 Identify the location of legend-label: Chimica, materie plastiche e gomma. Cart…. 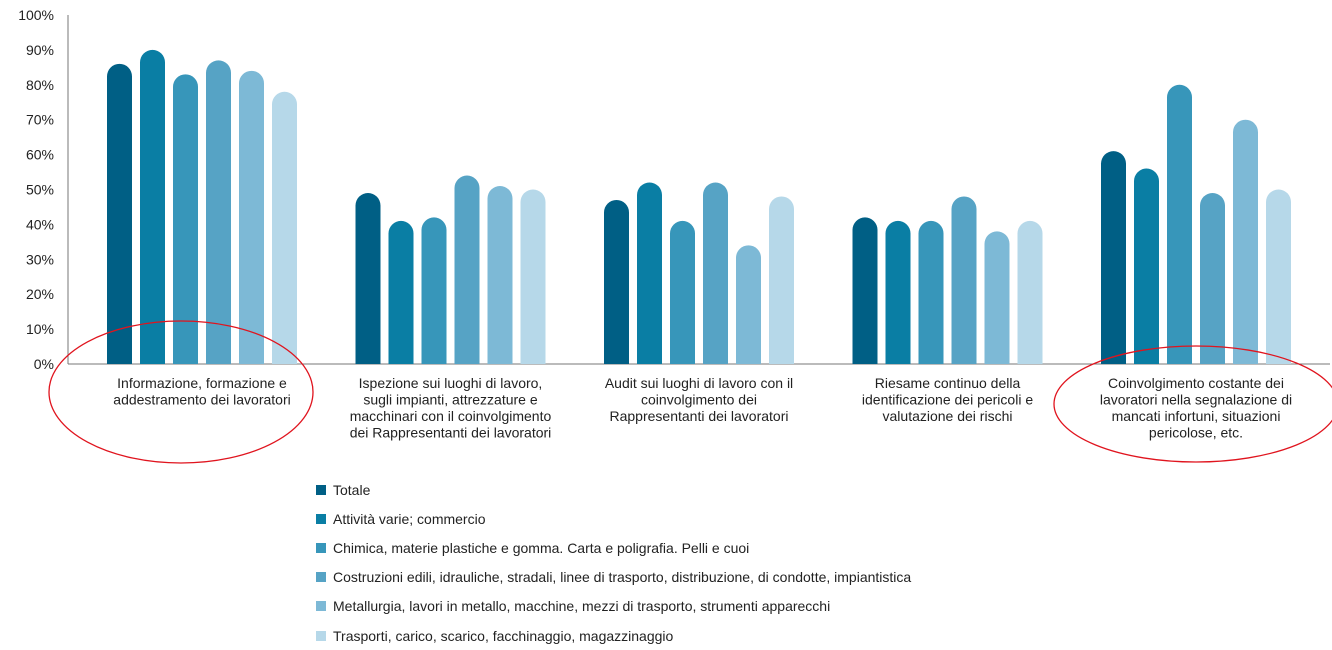
(541, 547).